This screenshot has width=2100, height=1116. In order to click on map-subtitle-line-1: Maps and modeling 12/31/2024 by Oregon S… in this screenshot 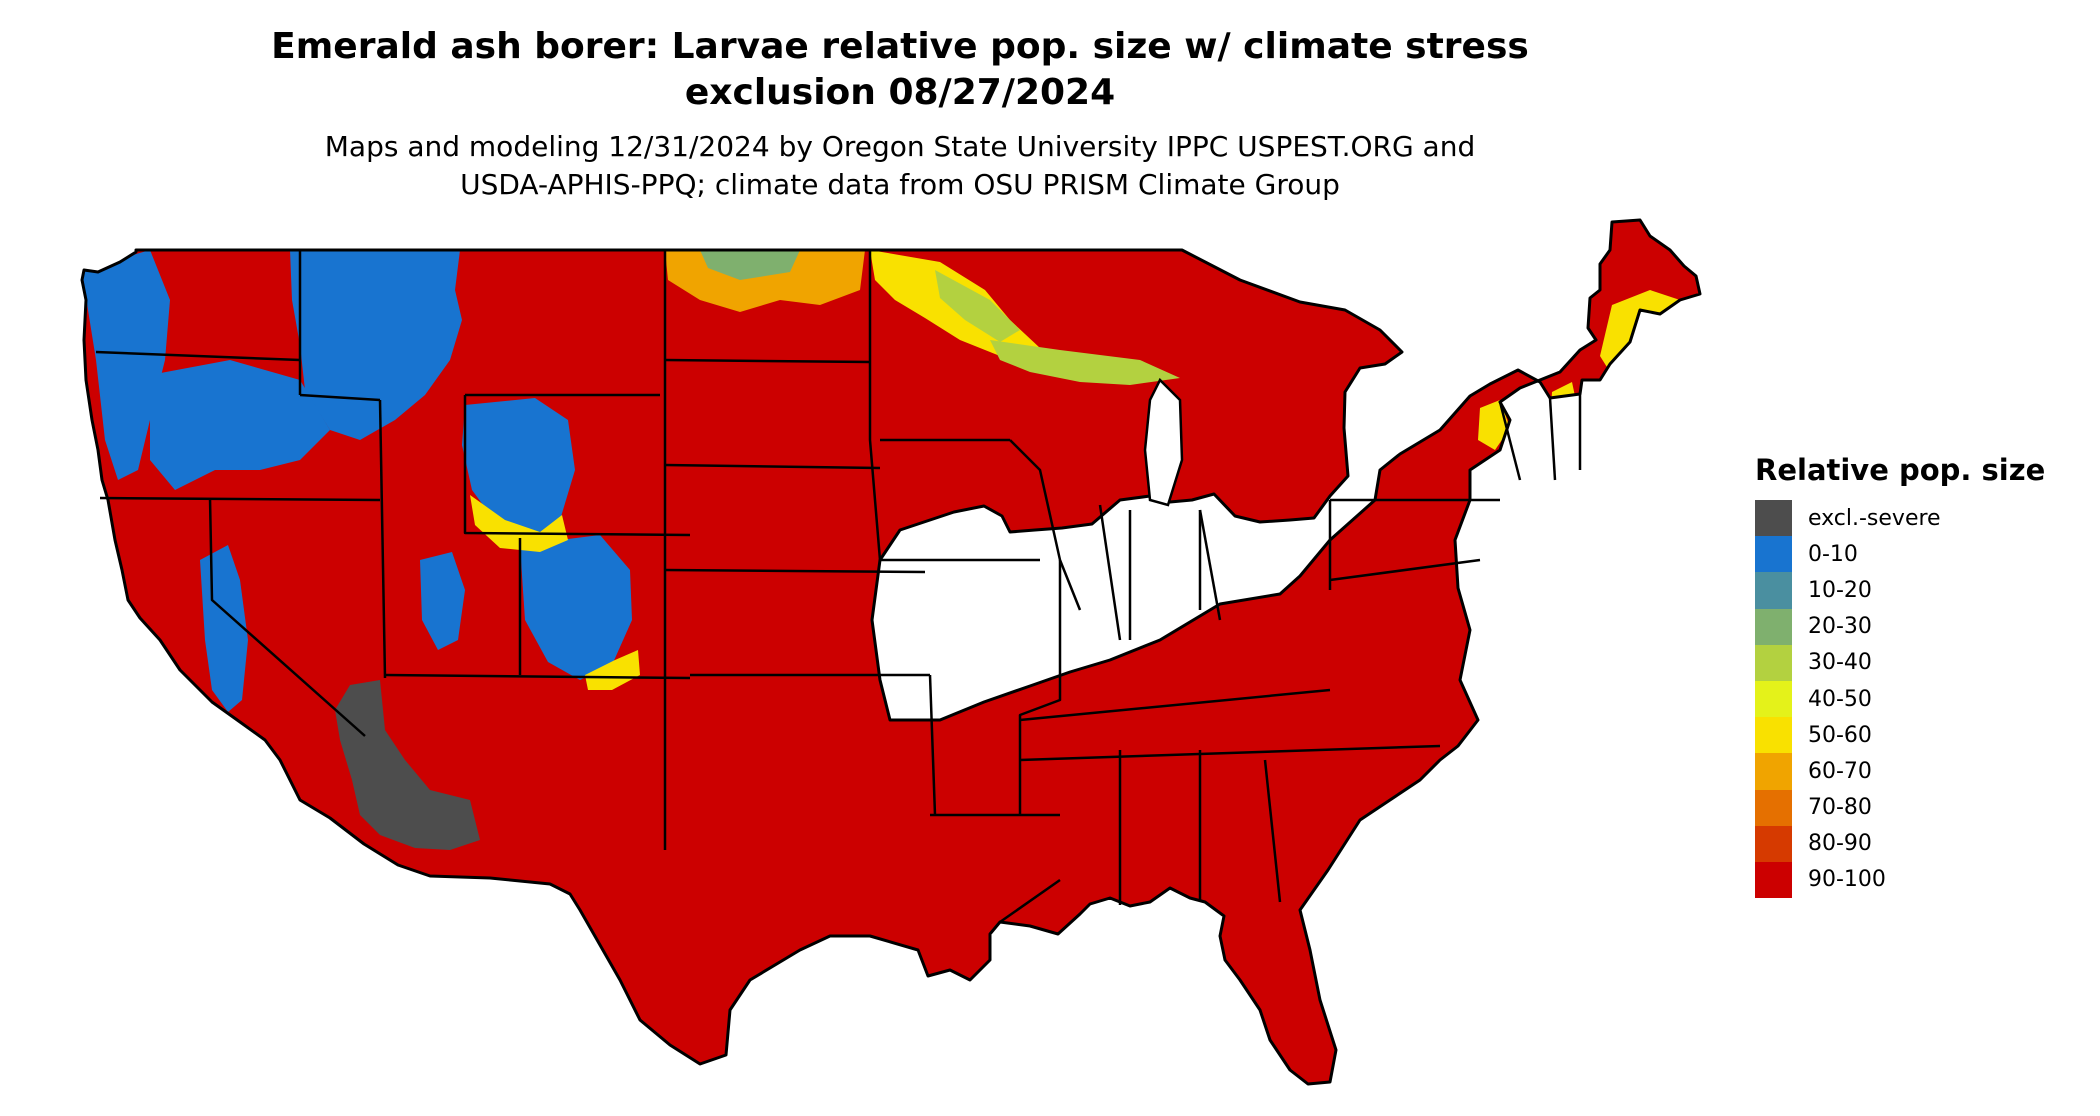, I will do `click(900, 146)`.